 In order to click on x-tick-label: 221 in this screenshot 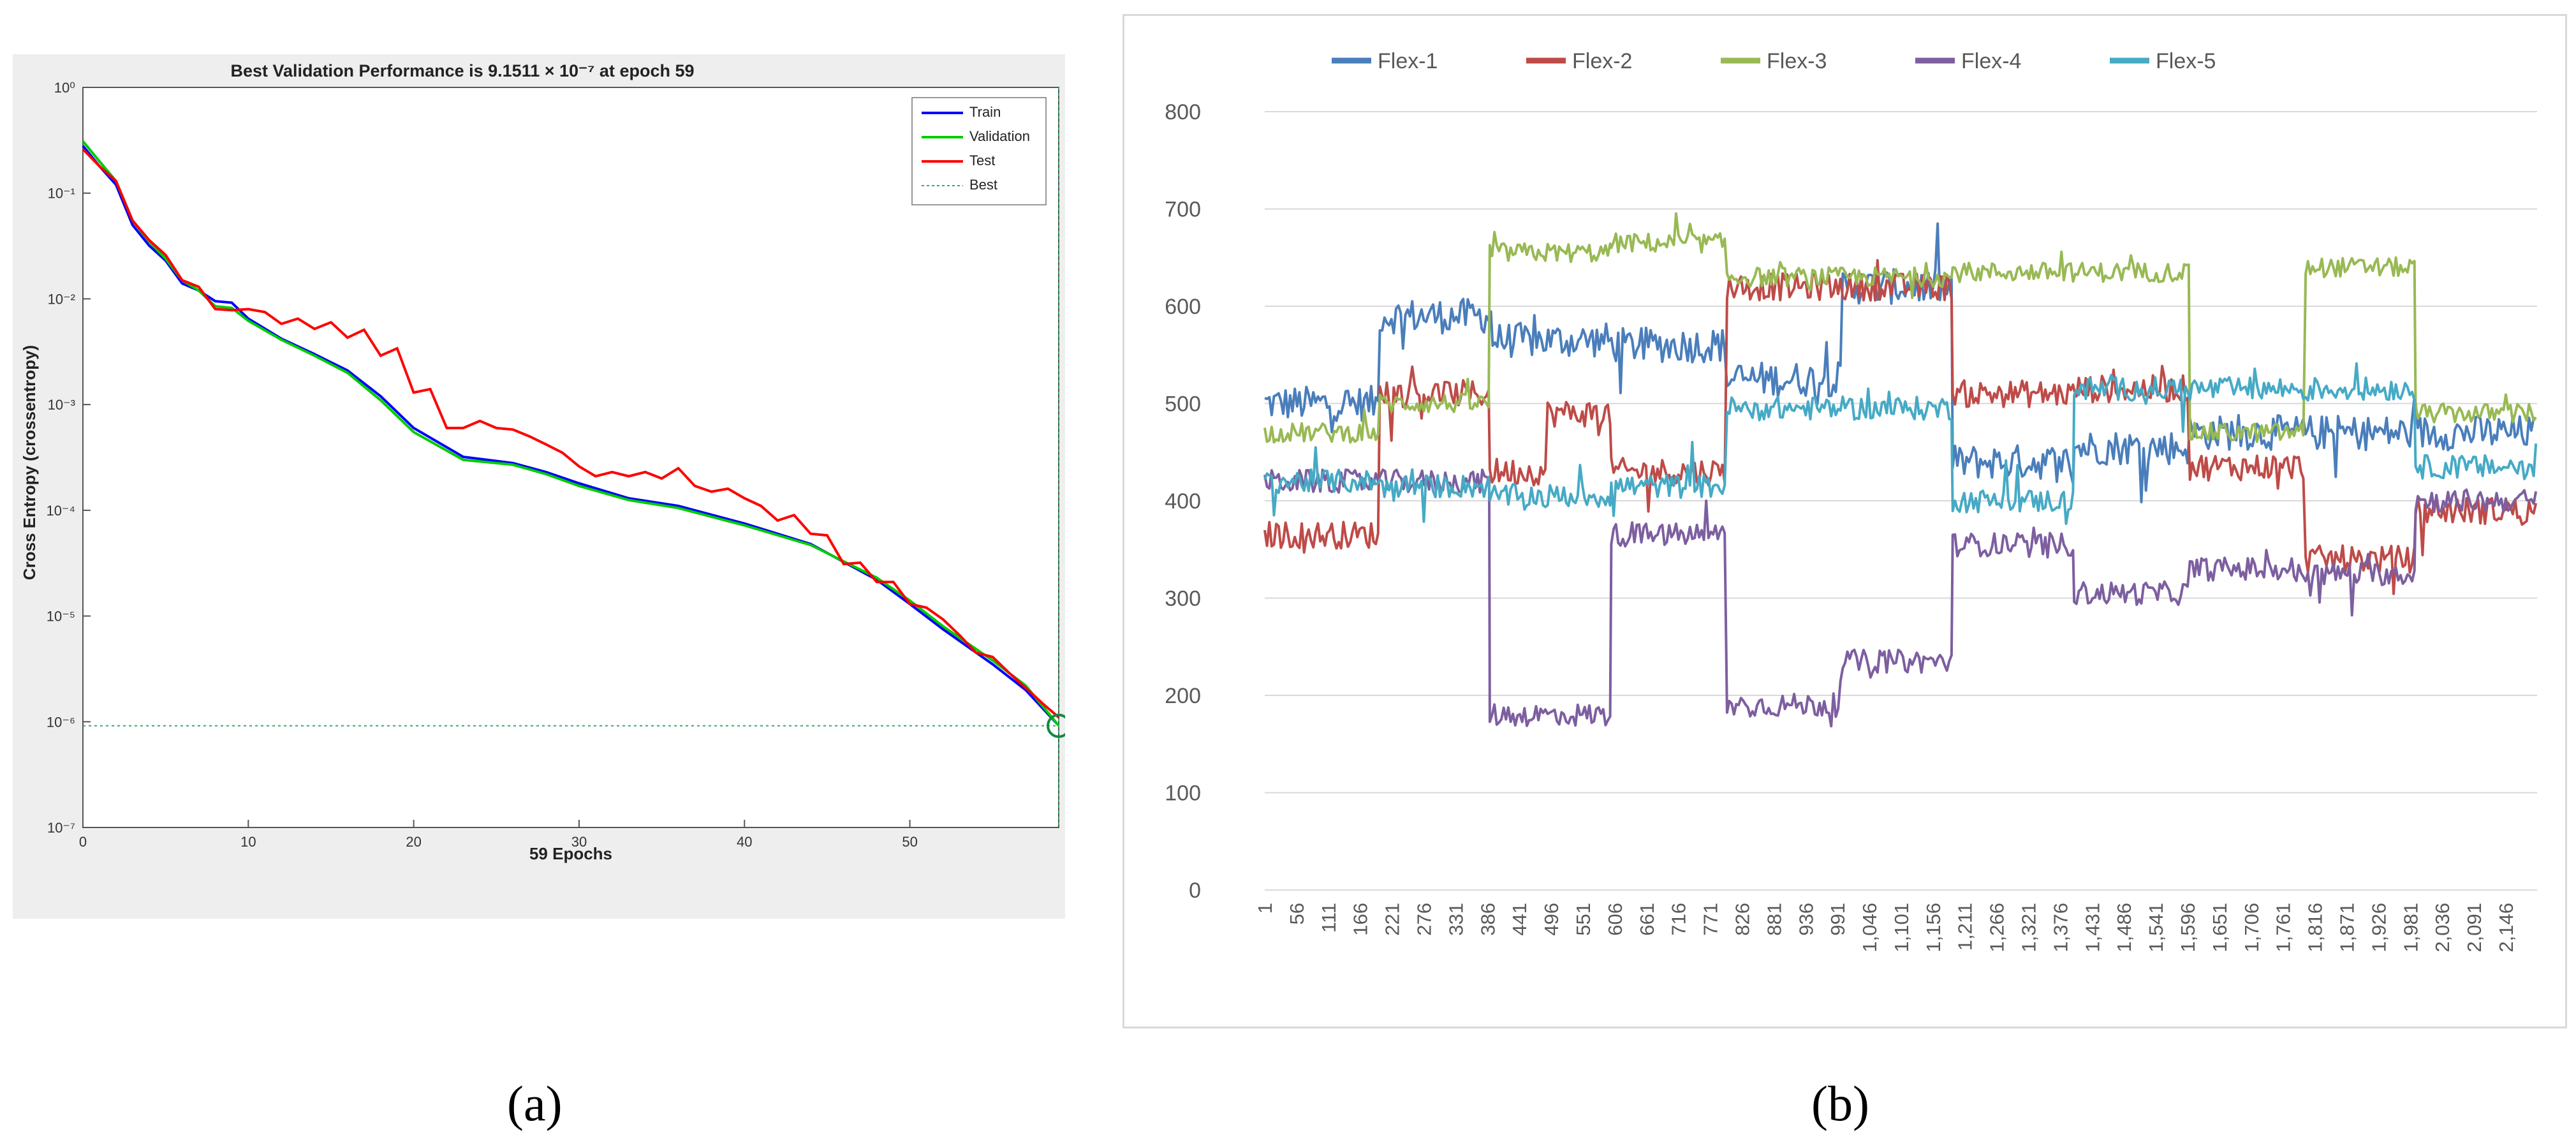, I will do `click(1392, 919)`.